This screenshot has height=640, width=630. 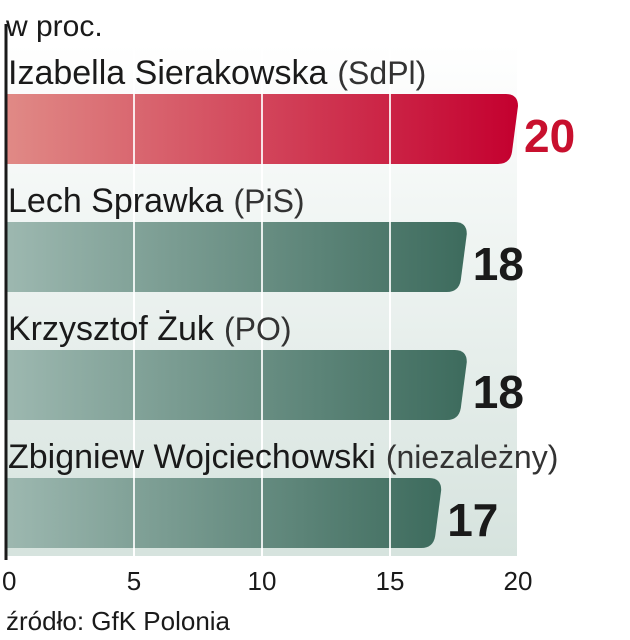 What do you see at coordinates (258, 329) in the screenshot?
I see `party-name: (PO)` at bounding box center [258, 329].